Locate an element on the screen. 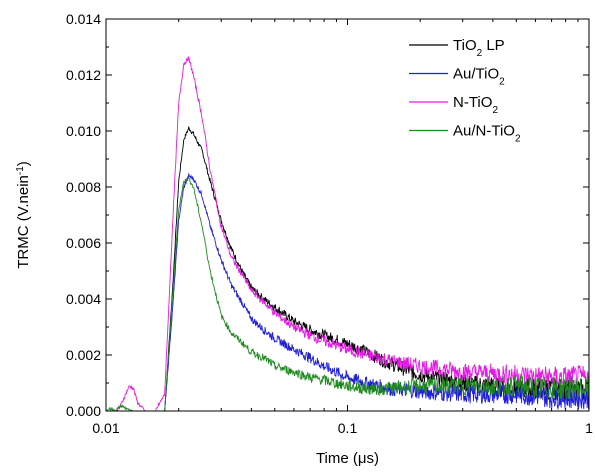 This screenshot has height=473, width=595. y-tick-label: 0.014 is located at coordinates (83, 19).